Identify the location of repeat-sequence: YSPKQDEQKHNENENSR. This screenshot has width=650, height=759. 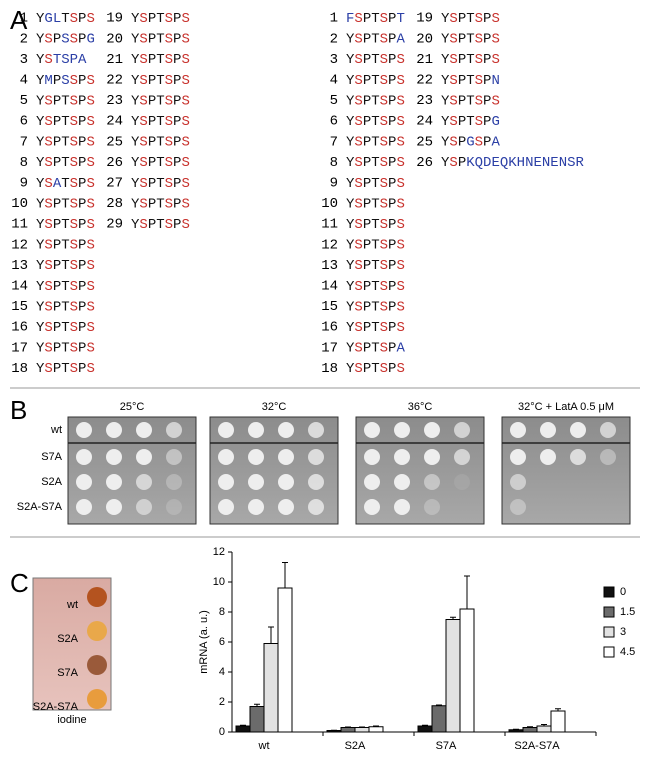
(513, 163).